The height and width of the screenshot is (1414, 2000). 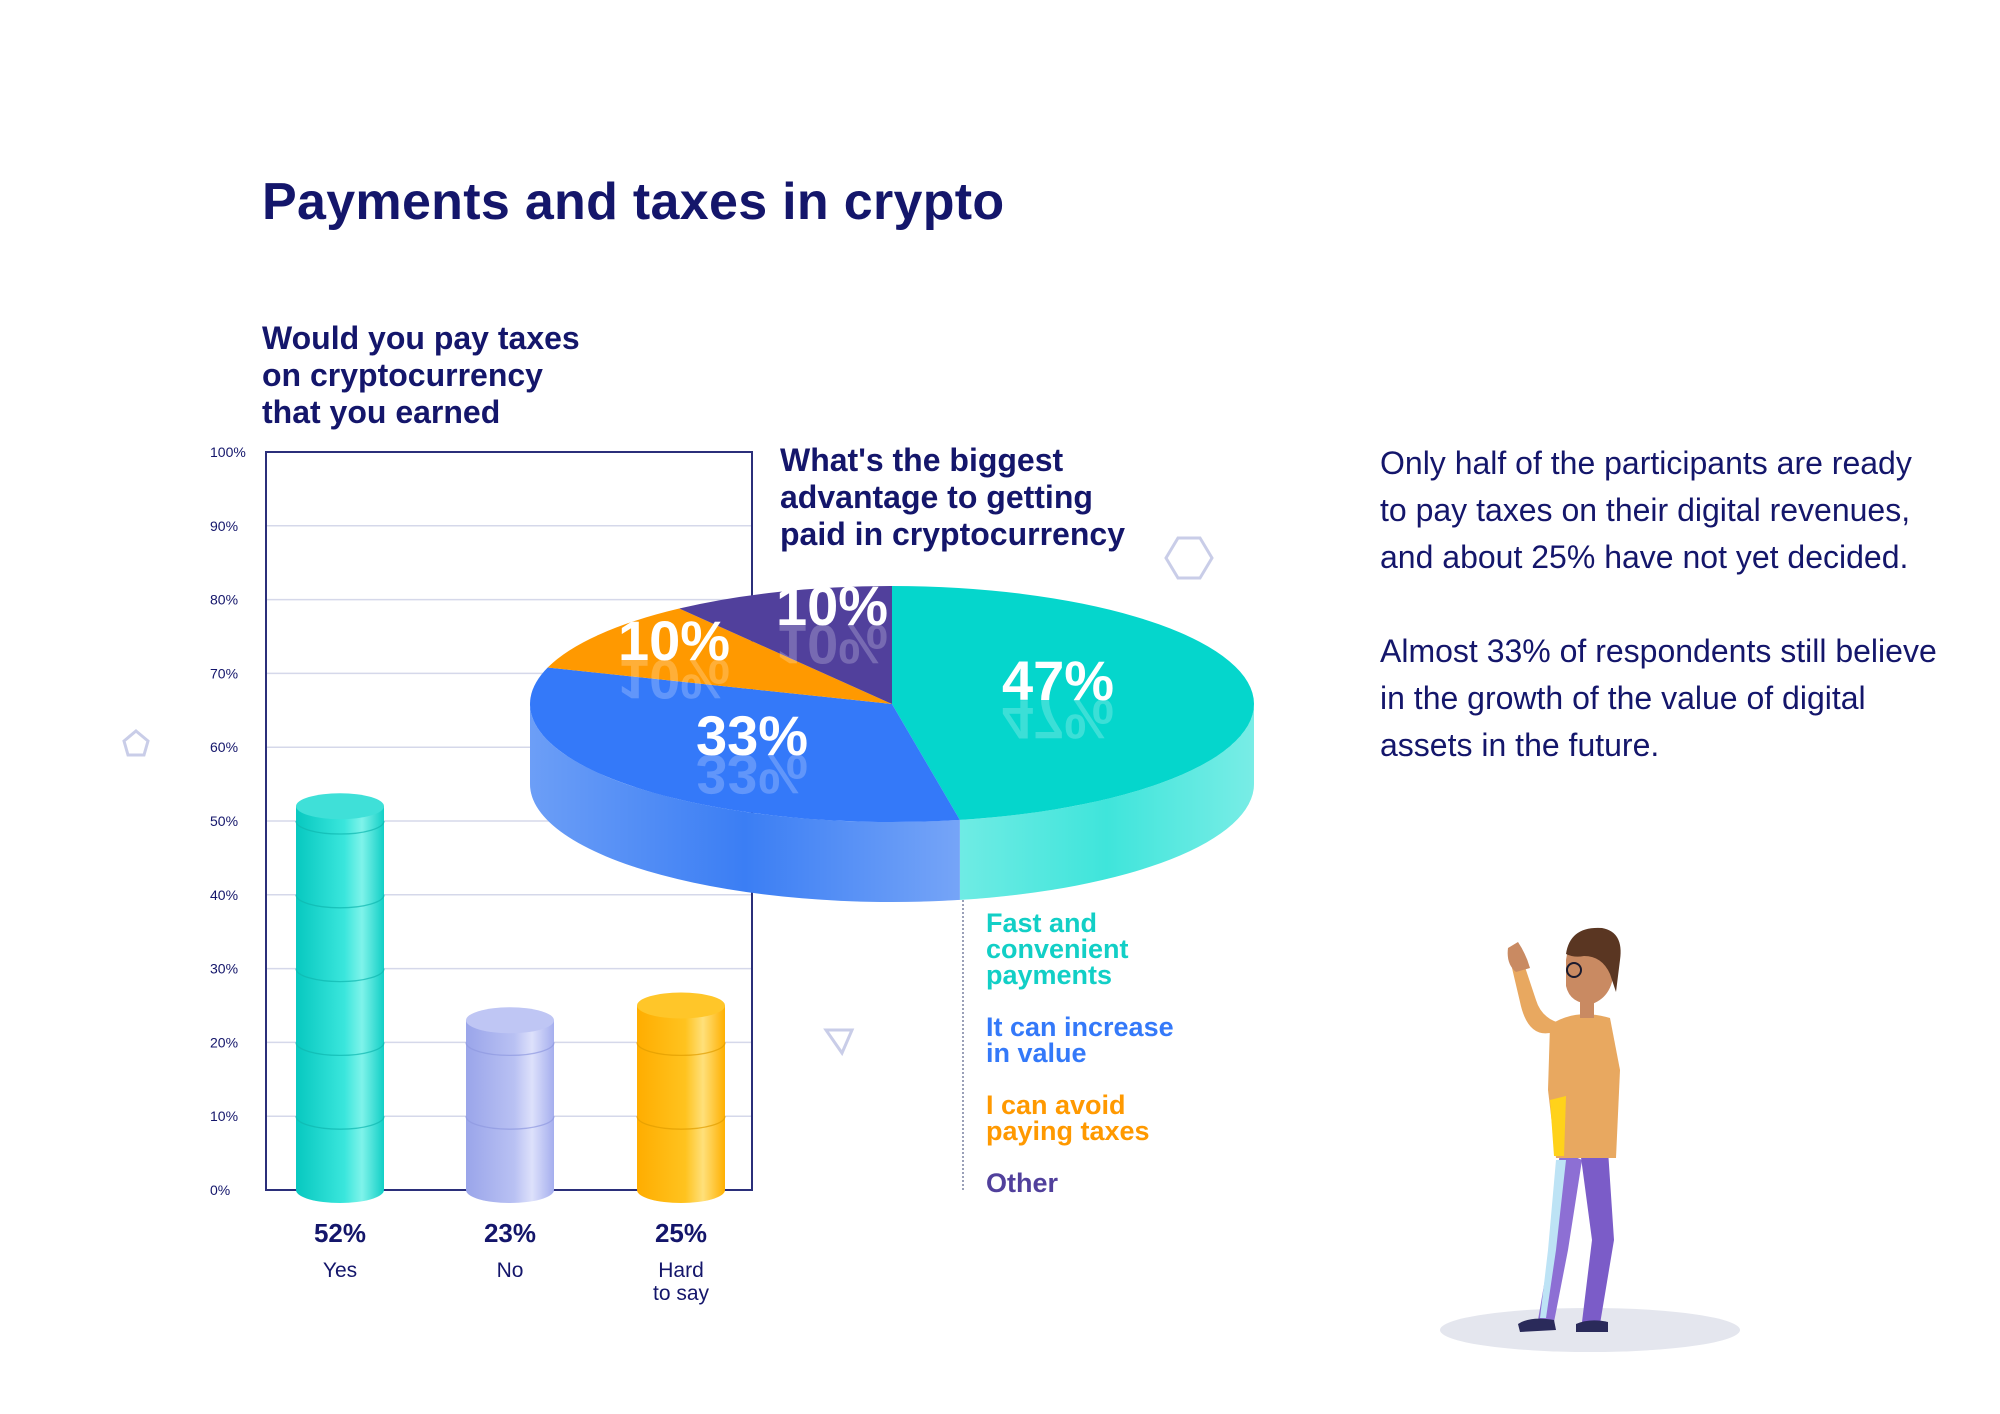 I want to click on y-tick-label: 100%, so click(x=228, y=452).